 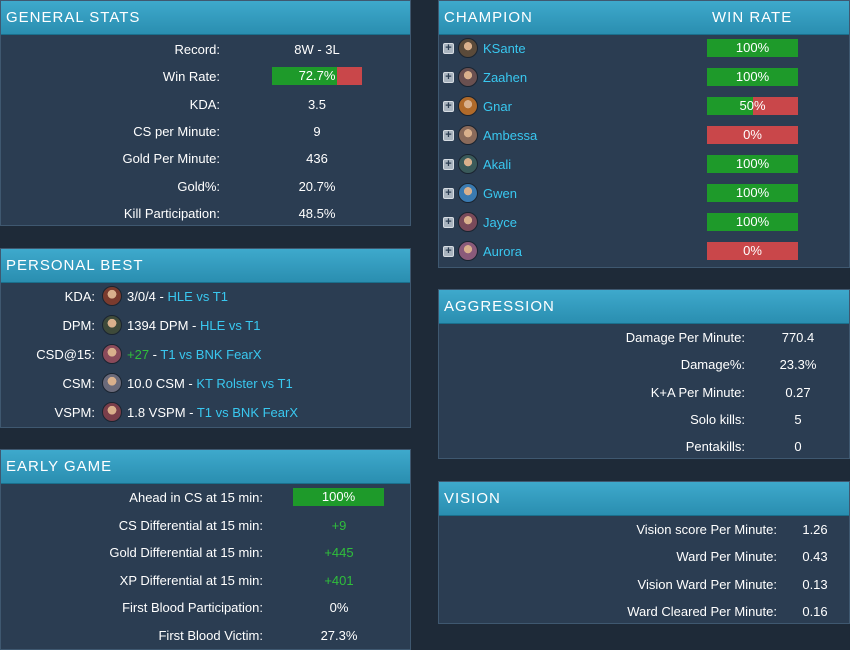 What do you see at coordinates (205, 266) in the screenshot?
I see `personal-best-title: PERSONAL BEST` at bounding box center [205, 266].